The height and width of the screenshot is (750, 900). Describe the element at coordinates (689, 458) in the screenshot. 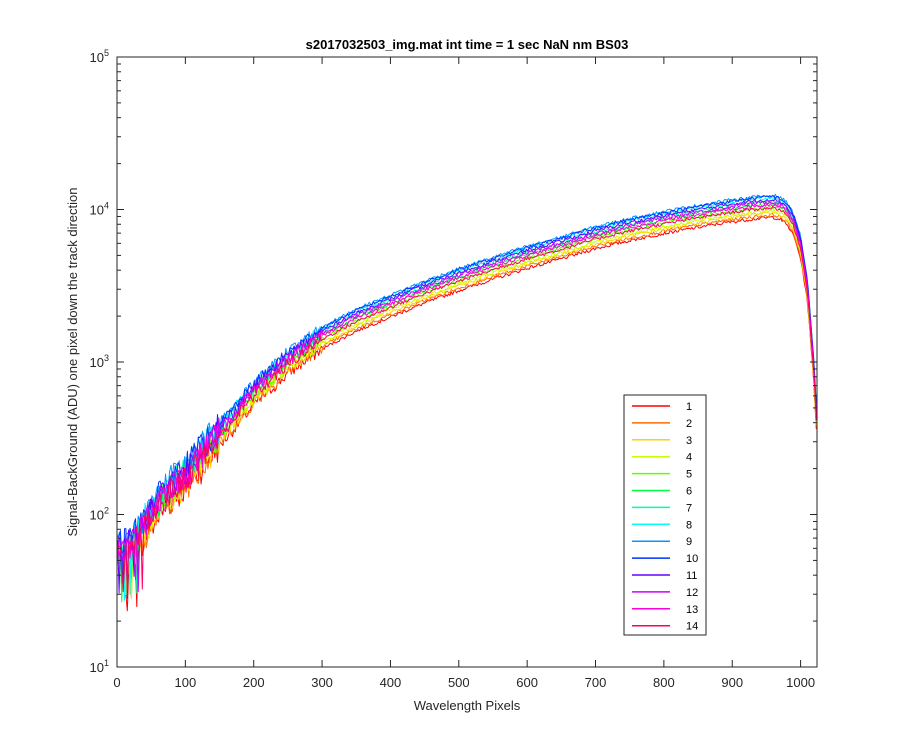

I see `legend-label-4: 4` at that location.